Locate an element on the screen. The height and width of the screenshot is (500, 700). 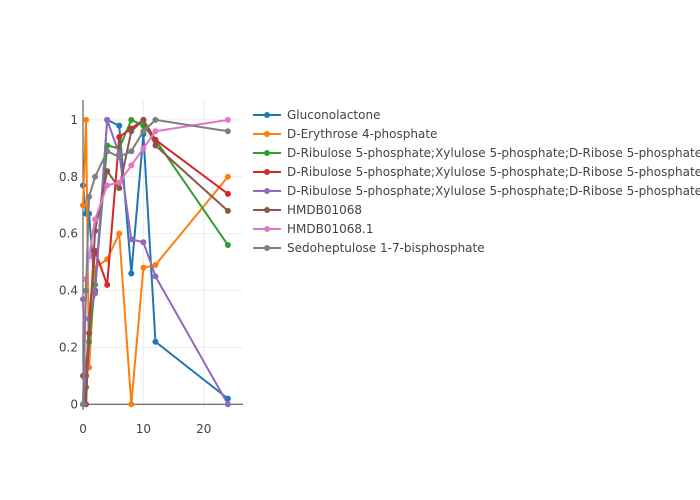
x-tick-label: 0 is located at coordinates (83, 429).